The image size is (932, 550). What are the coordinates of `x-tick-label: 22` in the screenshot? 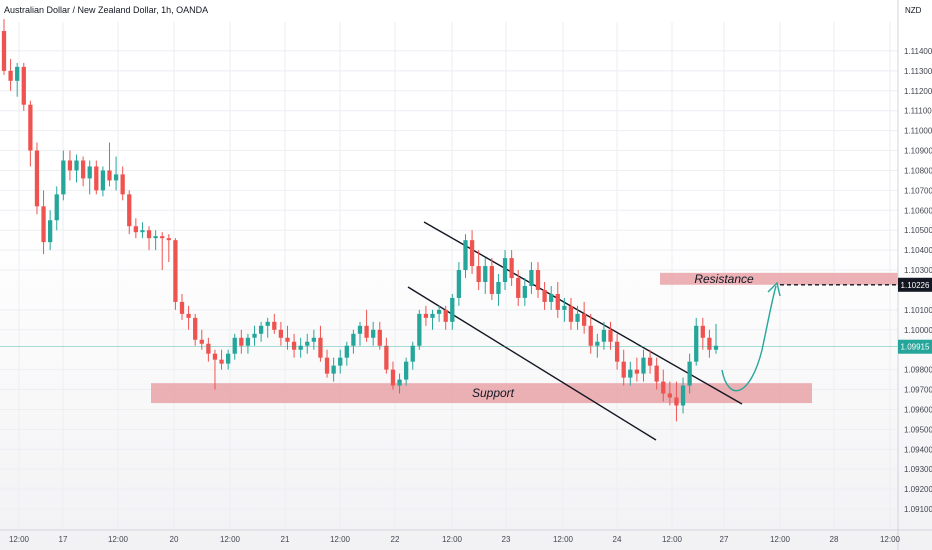 It's located at (395, 539).